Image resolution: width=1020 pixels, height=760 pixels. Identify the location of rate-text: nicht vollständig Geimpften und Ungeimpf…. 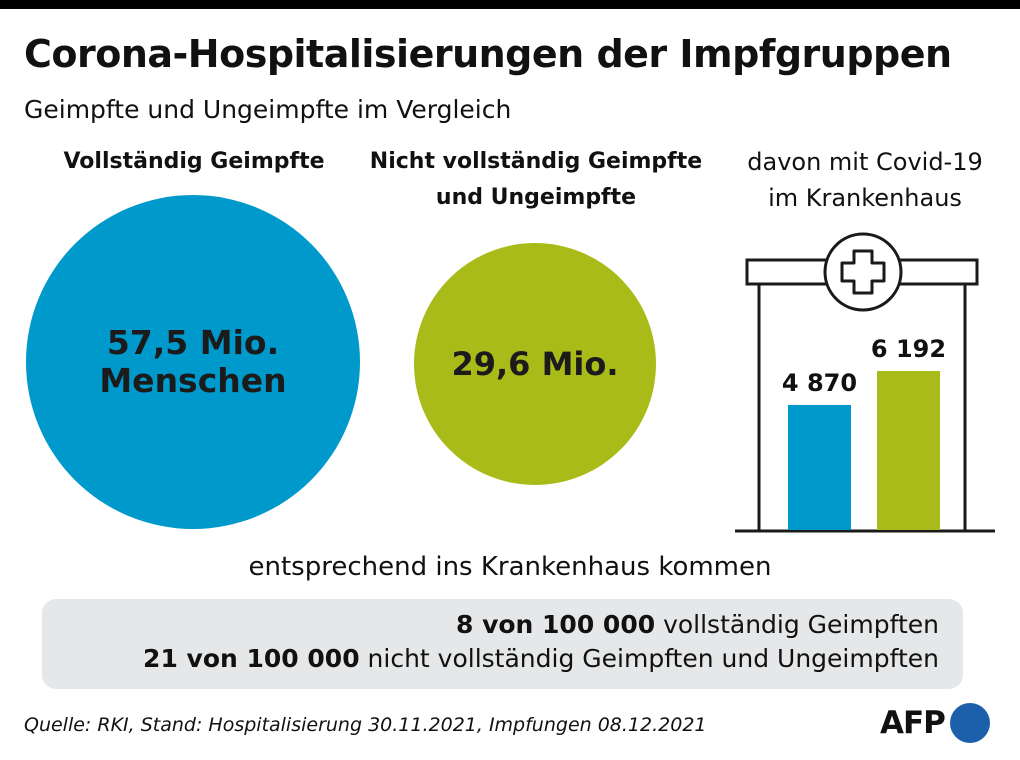
(649, 658).